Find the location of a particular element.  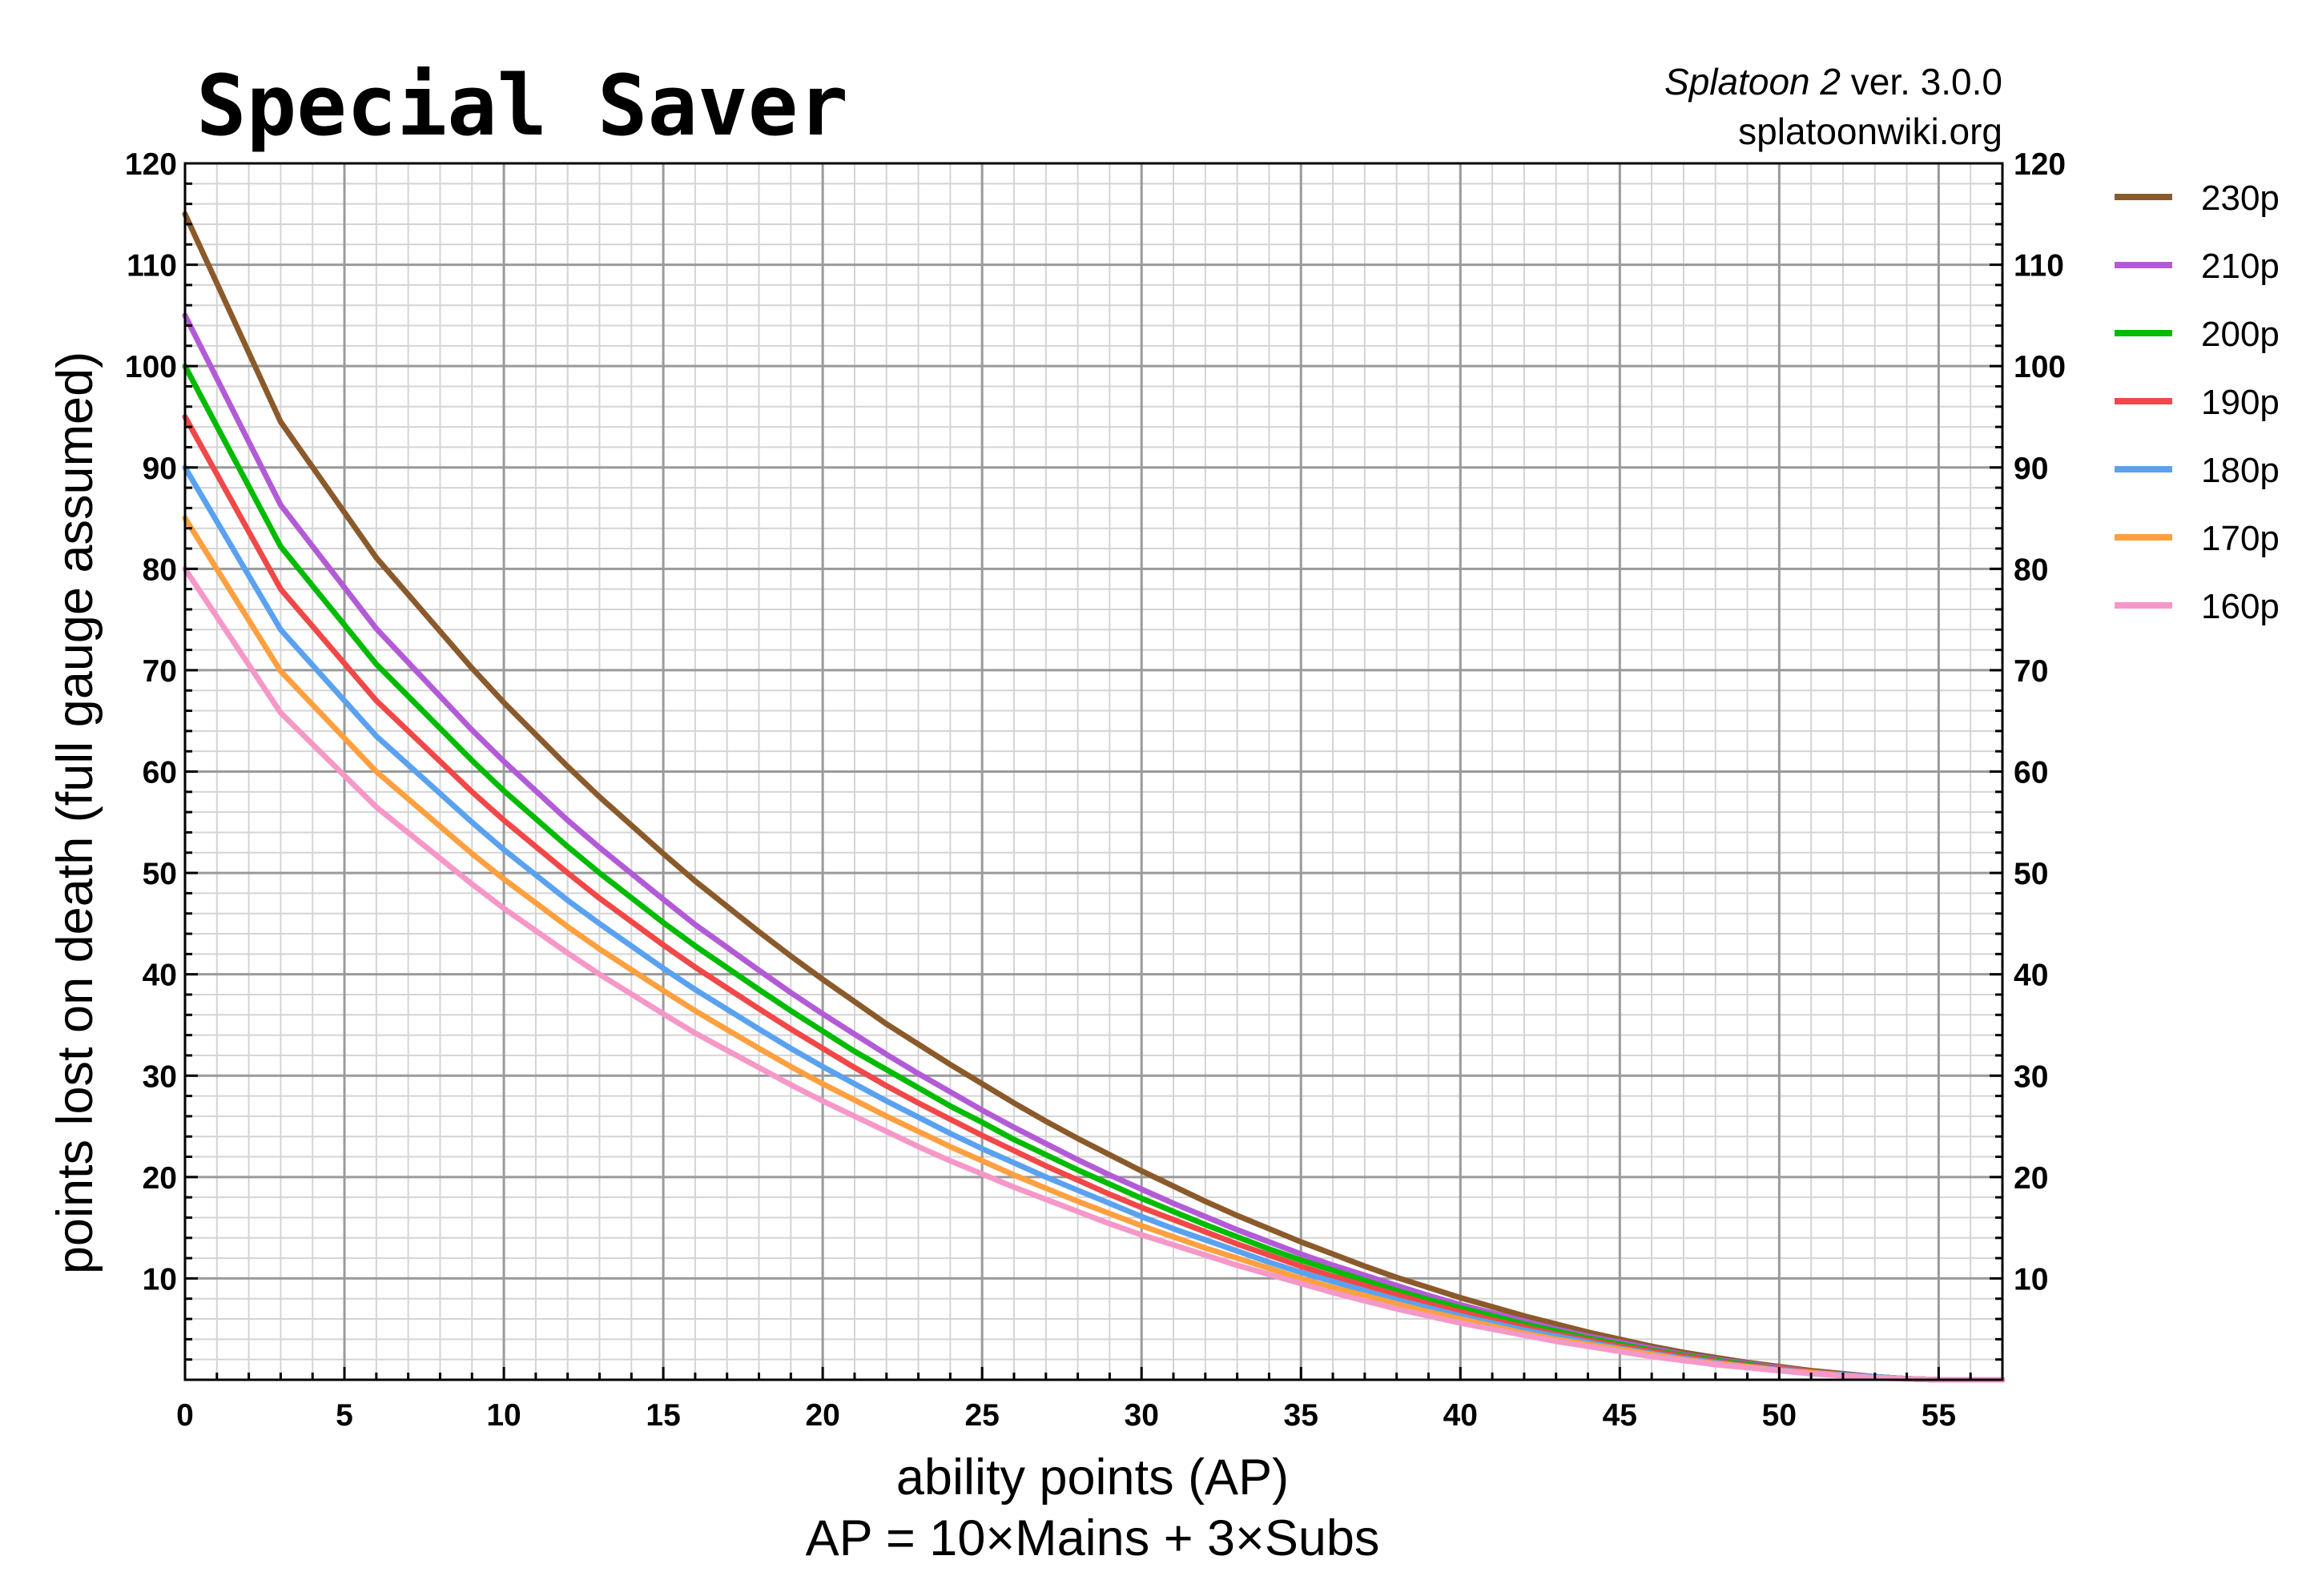

chart-title: Special Saver is located at coordinates (522, 106).